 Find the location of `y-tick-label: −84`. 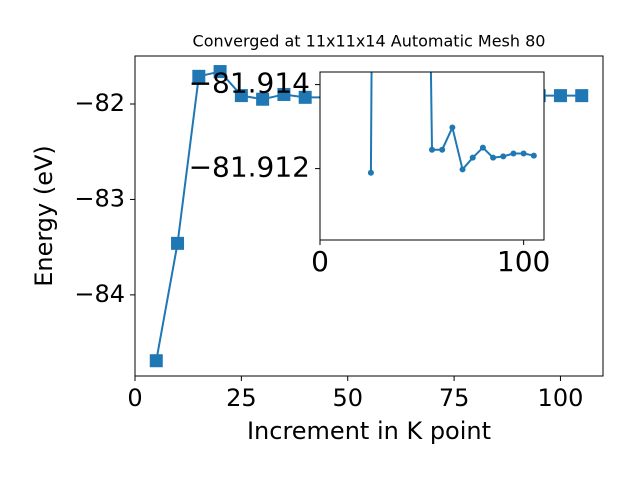

y-tick-label: −84 is located at coordinates (99, 294).